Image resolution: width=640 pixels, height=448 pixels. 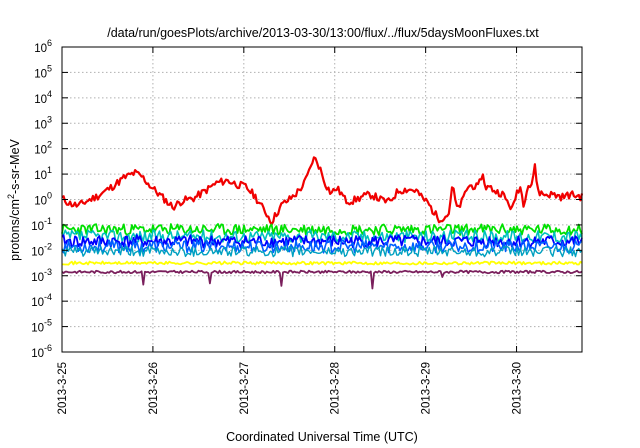 I want to click on y-tick-exponent: -4, so click(x=48, y=297).